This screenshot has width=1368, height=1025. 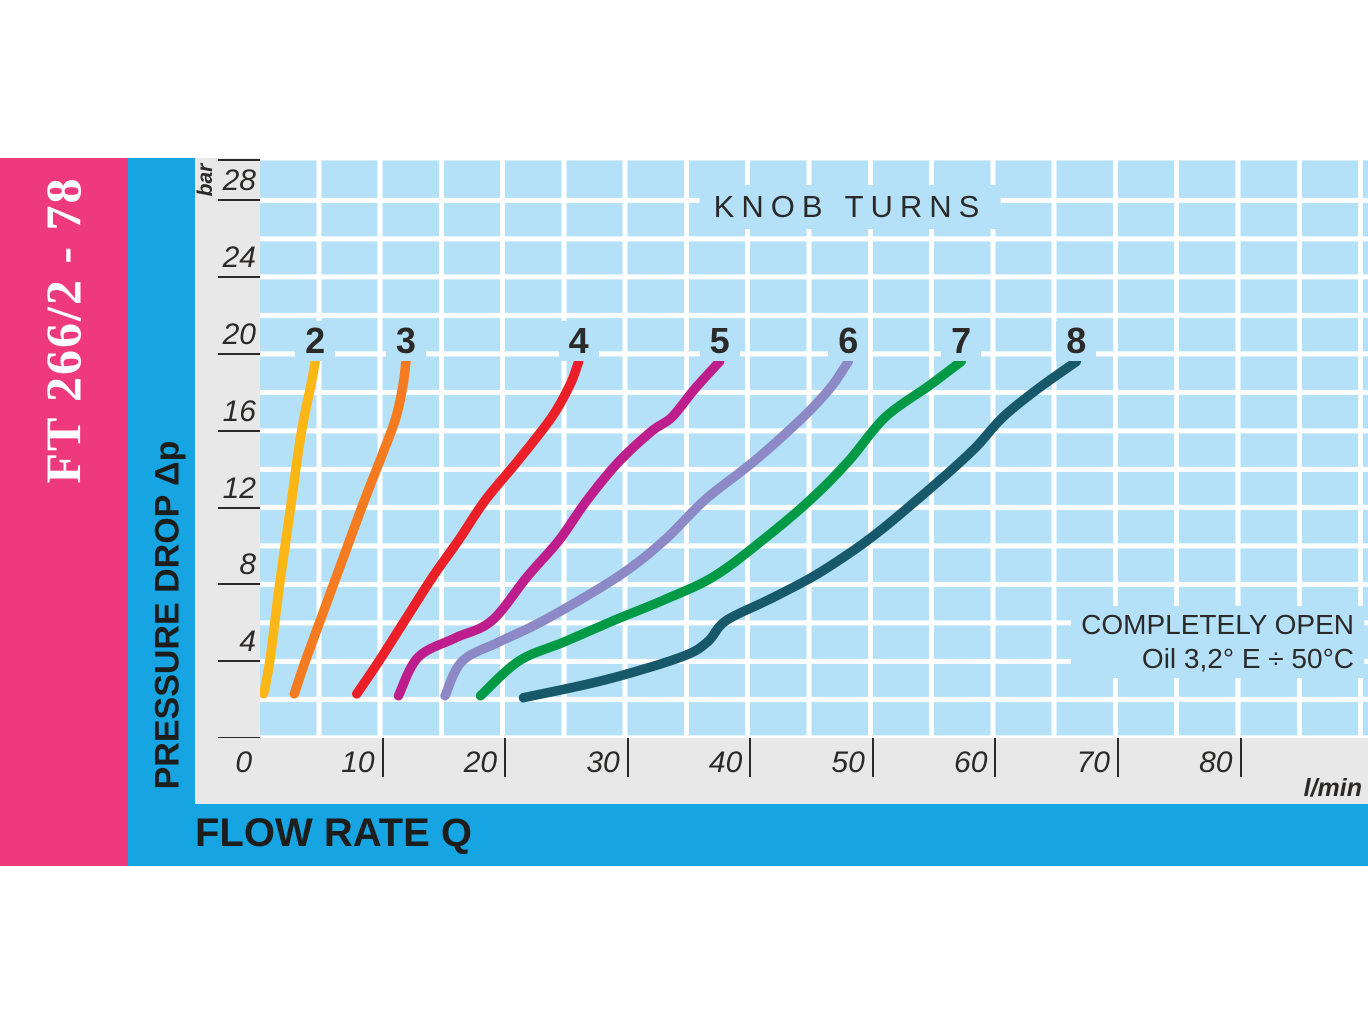 What do you see at coordinates (848, 340) in the screenshot?
I see `curve-label-6: 6` at bounding box center [848, 340].